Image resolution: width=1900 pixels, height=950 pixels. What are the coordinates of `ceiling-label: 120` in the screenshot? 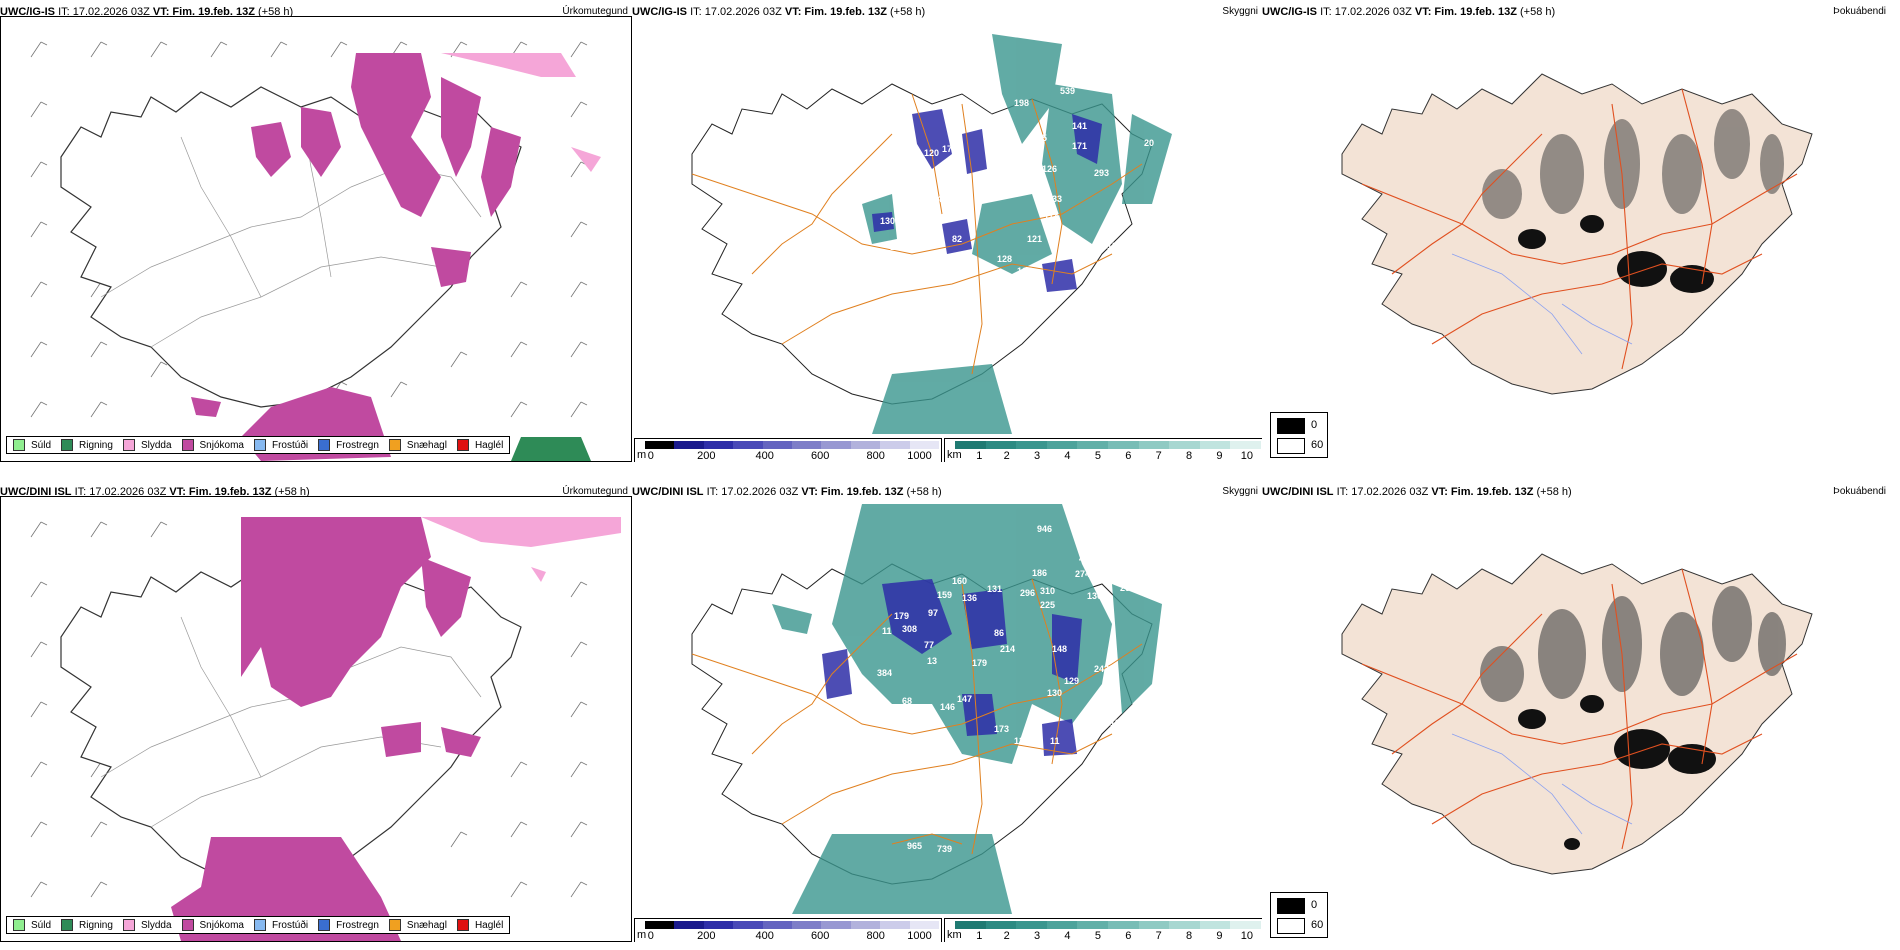 It's located at (931, 153).